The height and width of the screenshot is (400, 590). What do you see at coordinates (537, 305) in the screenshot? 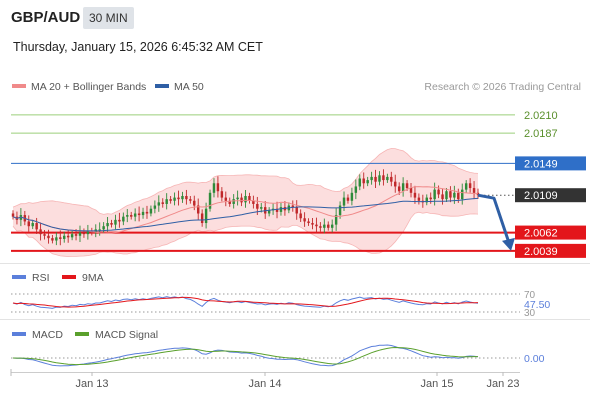
I see `rsi-last-value: 47.50` at bounding box center [537, 305].